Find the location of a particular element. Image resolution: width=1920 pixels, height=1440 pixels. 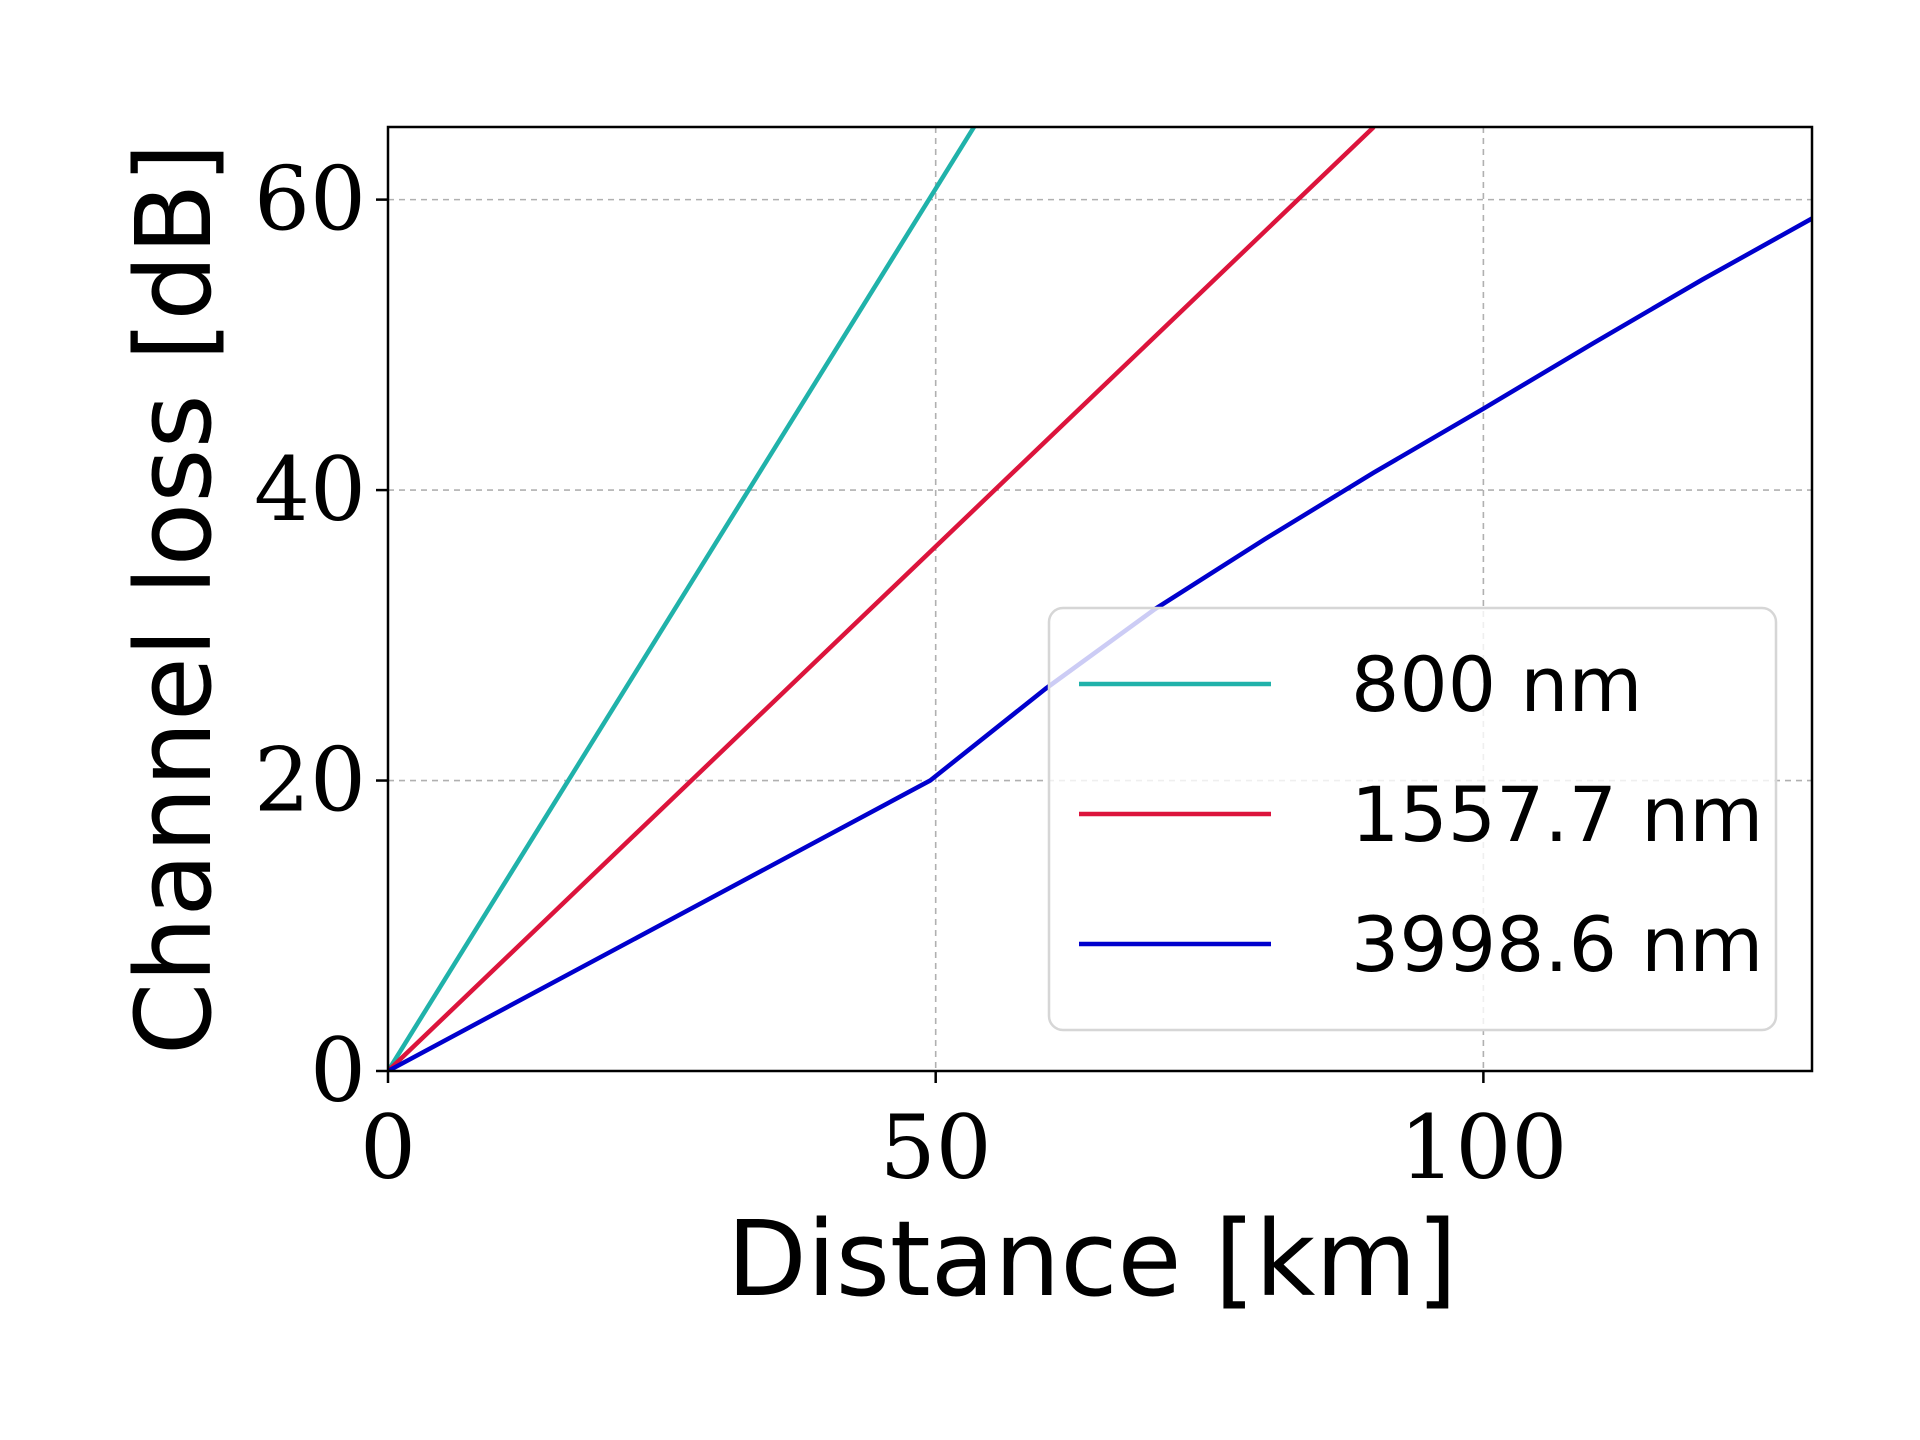

x-axis-label: Distance [km] is located at coordinates (1092, 1259).